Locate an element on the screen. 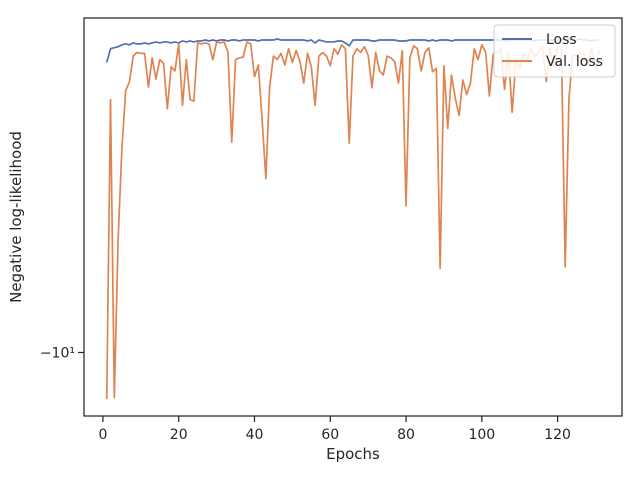 The width and height of the screenshot is (640, 480). x-axis-label: Epochs is located at coordinates (353, 454).